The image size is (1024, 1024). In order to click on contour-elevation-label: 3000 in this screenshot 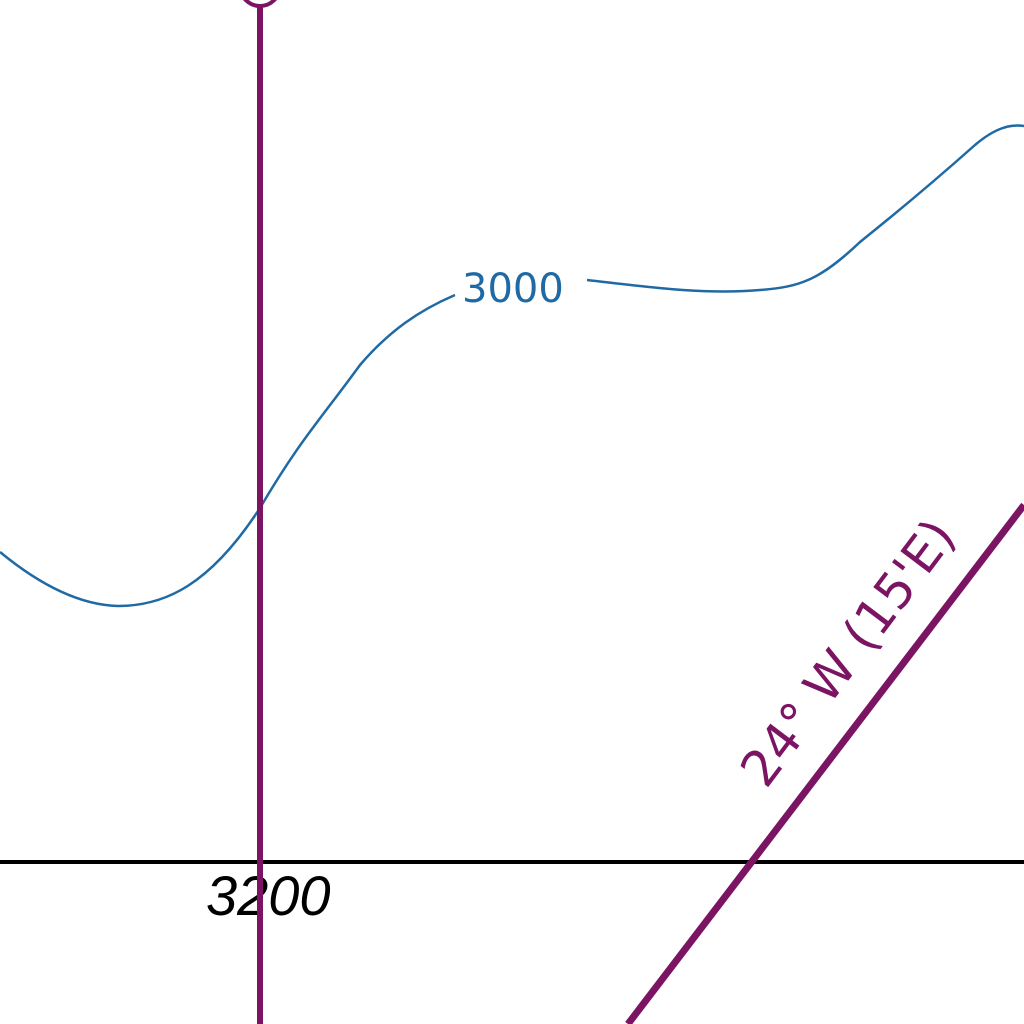, I will do `click(513, 289)`.